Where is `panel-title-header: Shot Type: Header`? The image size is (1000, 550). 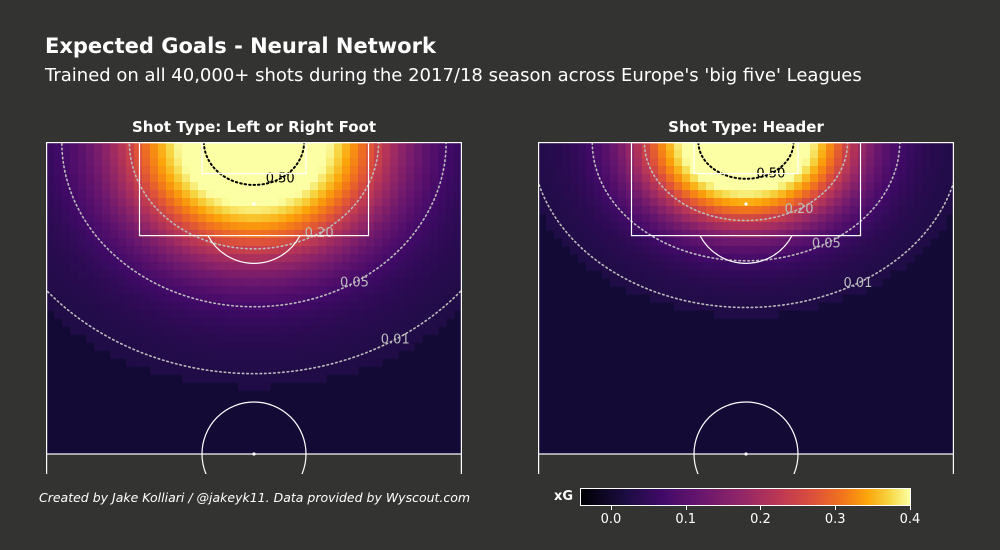 panel-title-header: Shot Type: Header is located at coordinates (746, 127).